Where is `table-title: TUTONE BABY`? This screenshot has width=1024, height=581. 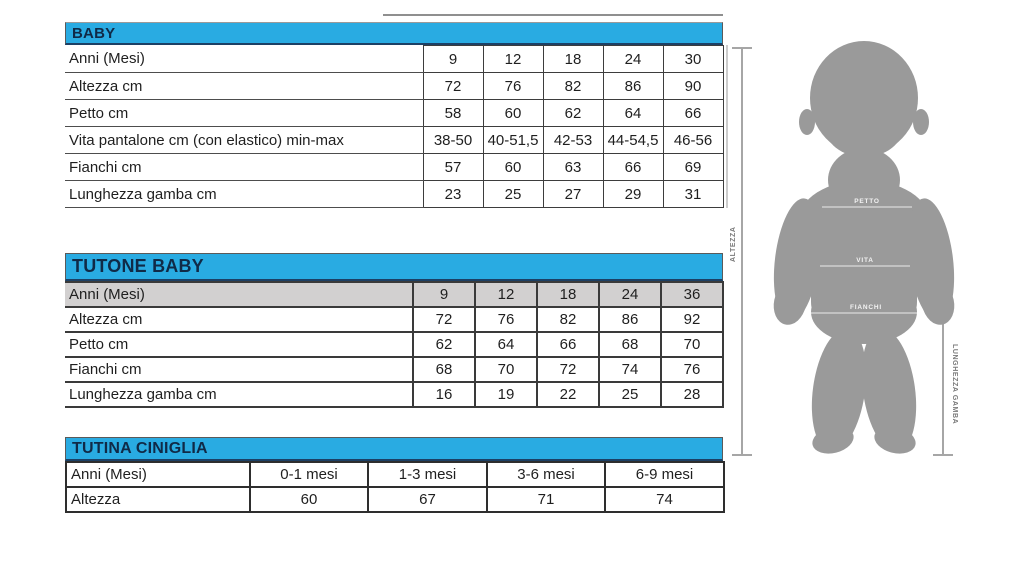
table-title: TUTONE BABY is located at coordinates (138, 266).